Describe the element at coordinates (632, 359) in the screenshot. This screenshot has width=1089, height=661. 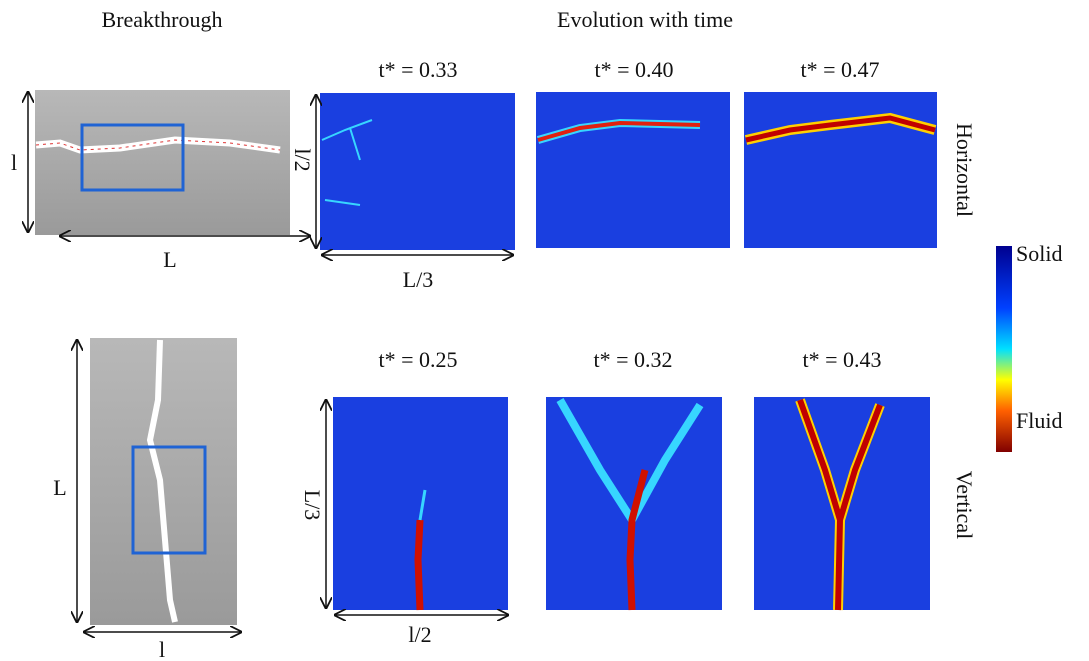
I see `time-label: t* = 0.32` at that location.